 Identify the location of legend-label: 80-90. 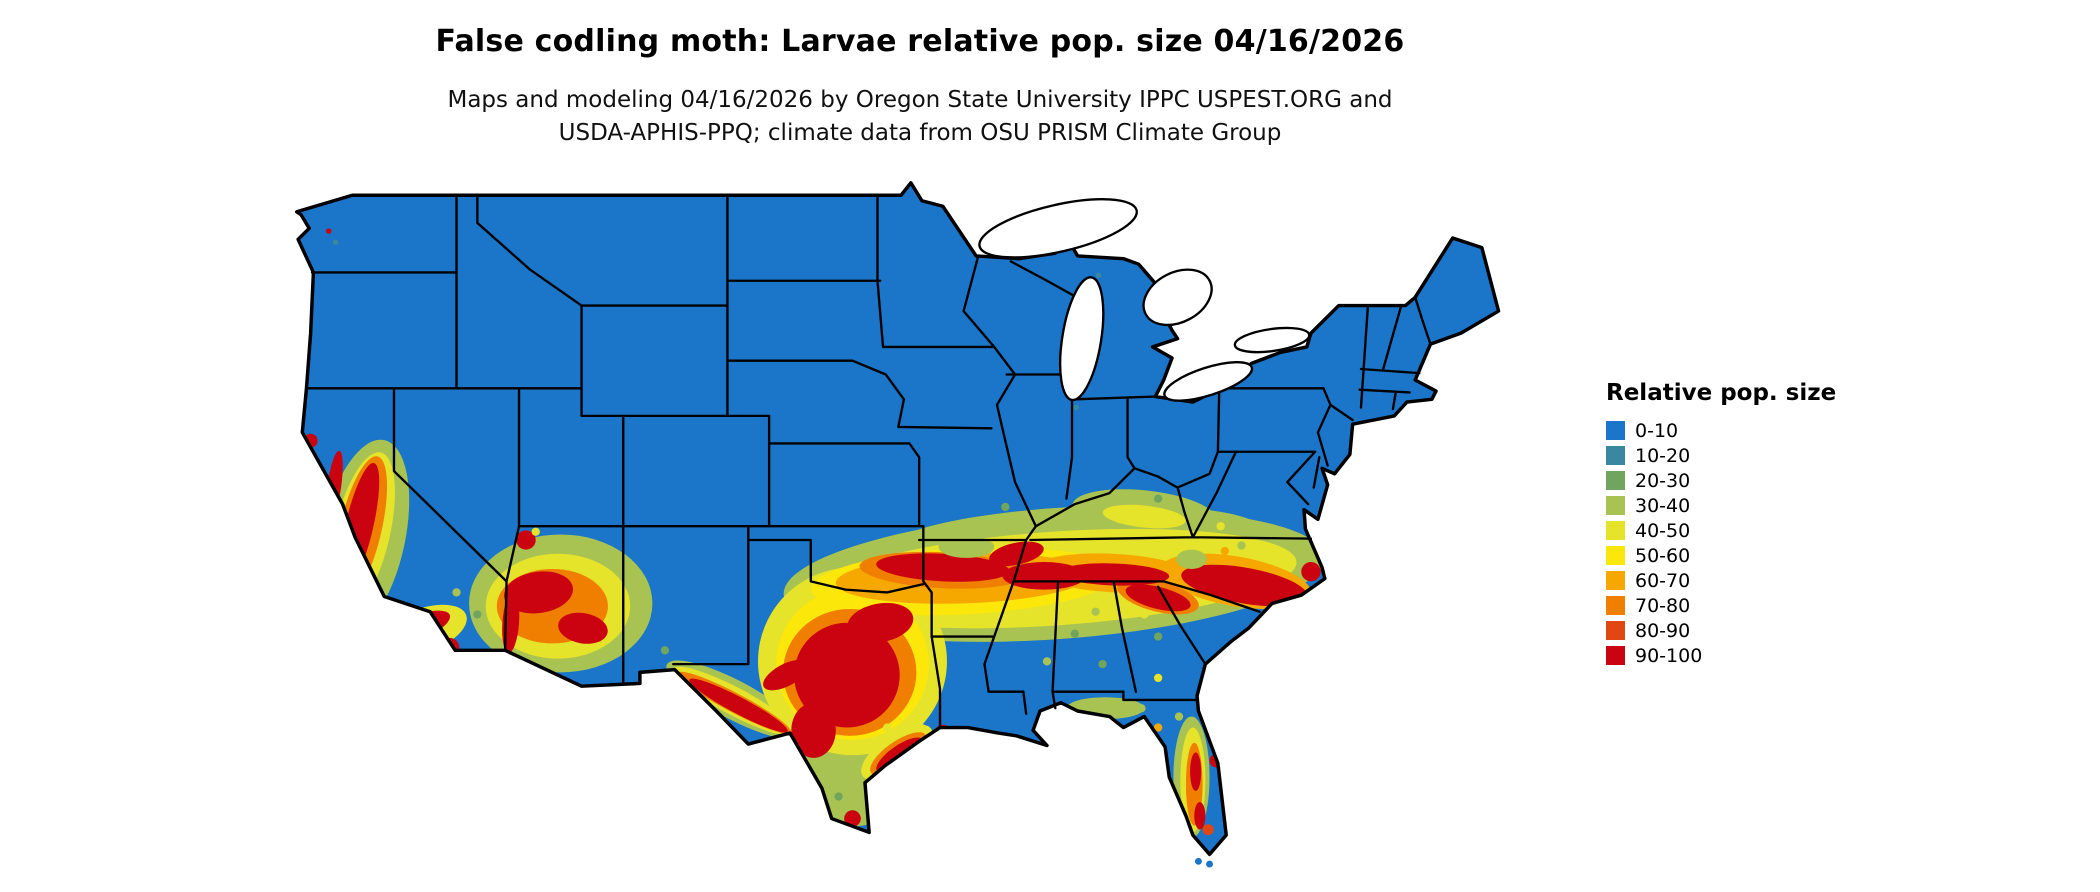
(1663, 630).